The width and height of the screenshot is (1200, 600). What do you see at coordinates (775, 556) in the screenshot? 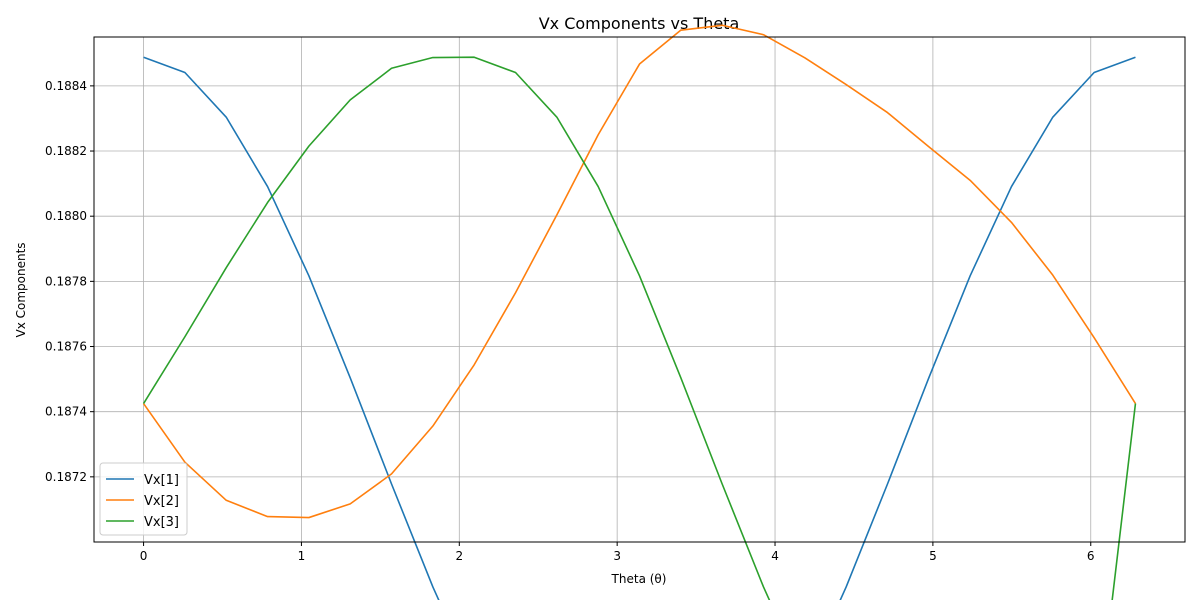
I see `x-tick-label: 4` at bounding box center [775, 556].